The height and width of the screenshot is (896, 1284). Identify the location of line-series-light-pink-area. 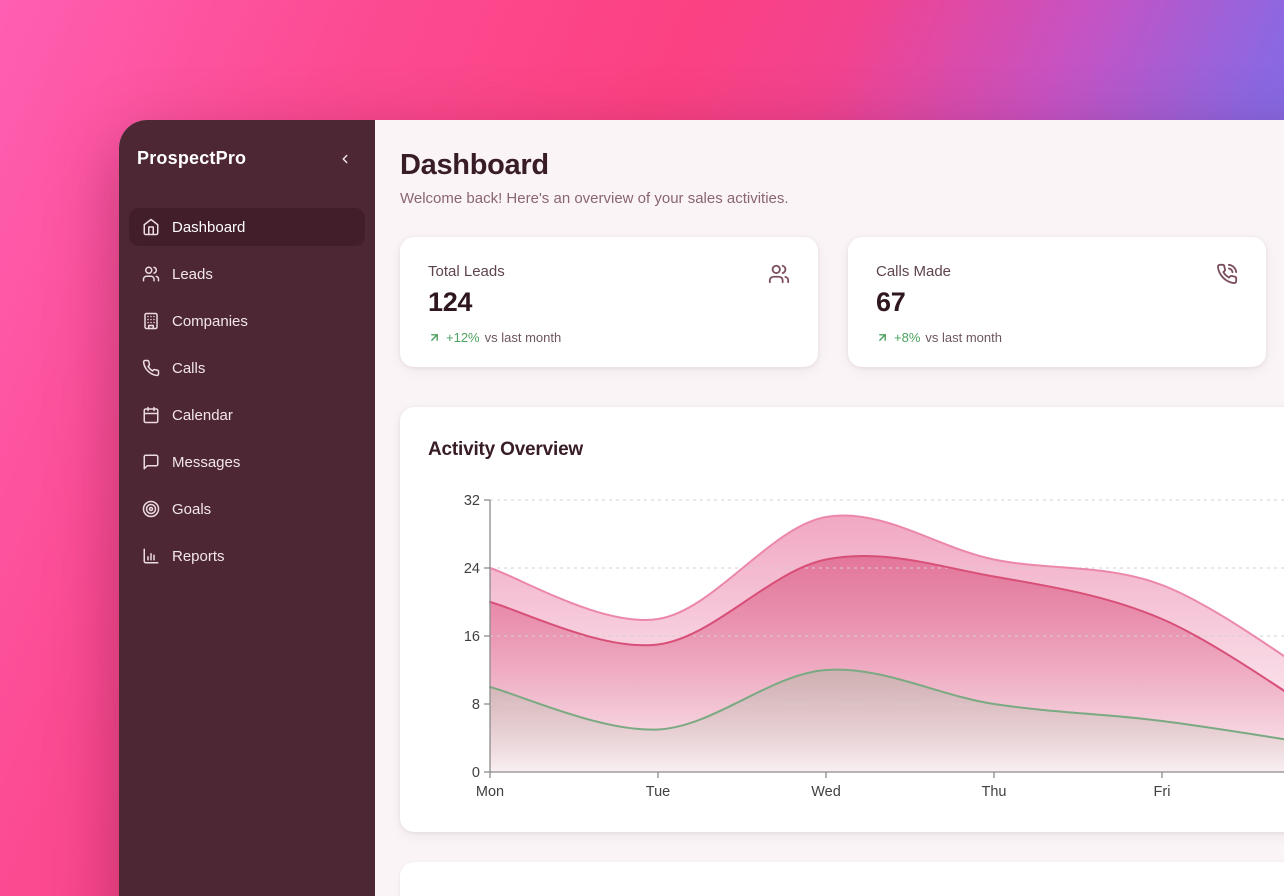
(886, 586).